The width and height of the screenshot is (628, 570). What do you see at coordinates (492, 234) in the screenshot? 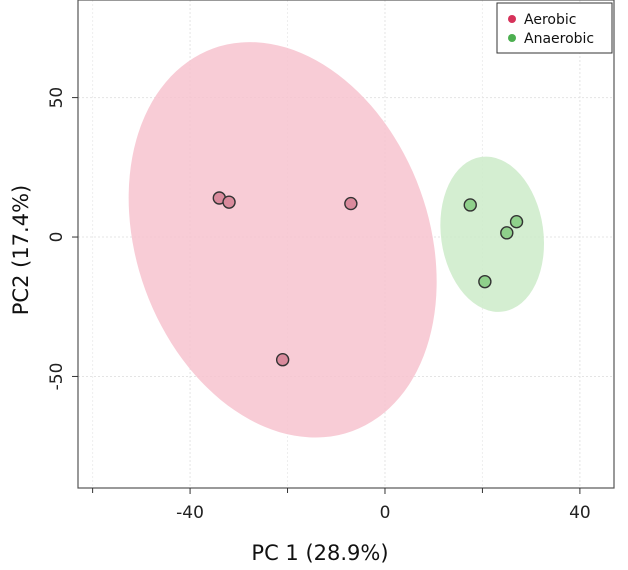
I see `confidence-ellipse-anaerobic` at bounding box center [492, 234].